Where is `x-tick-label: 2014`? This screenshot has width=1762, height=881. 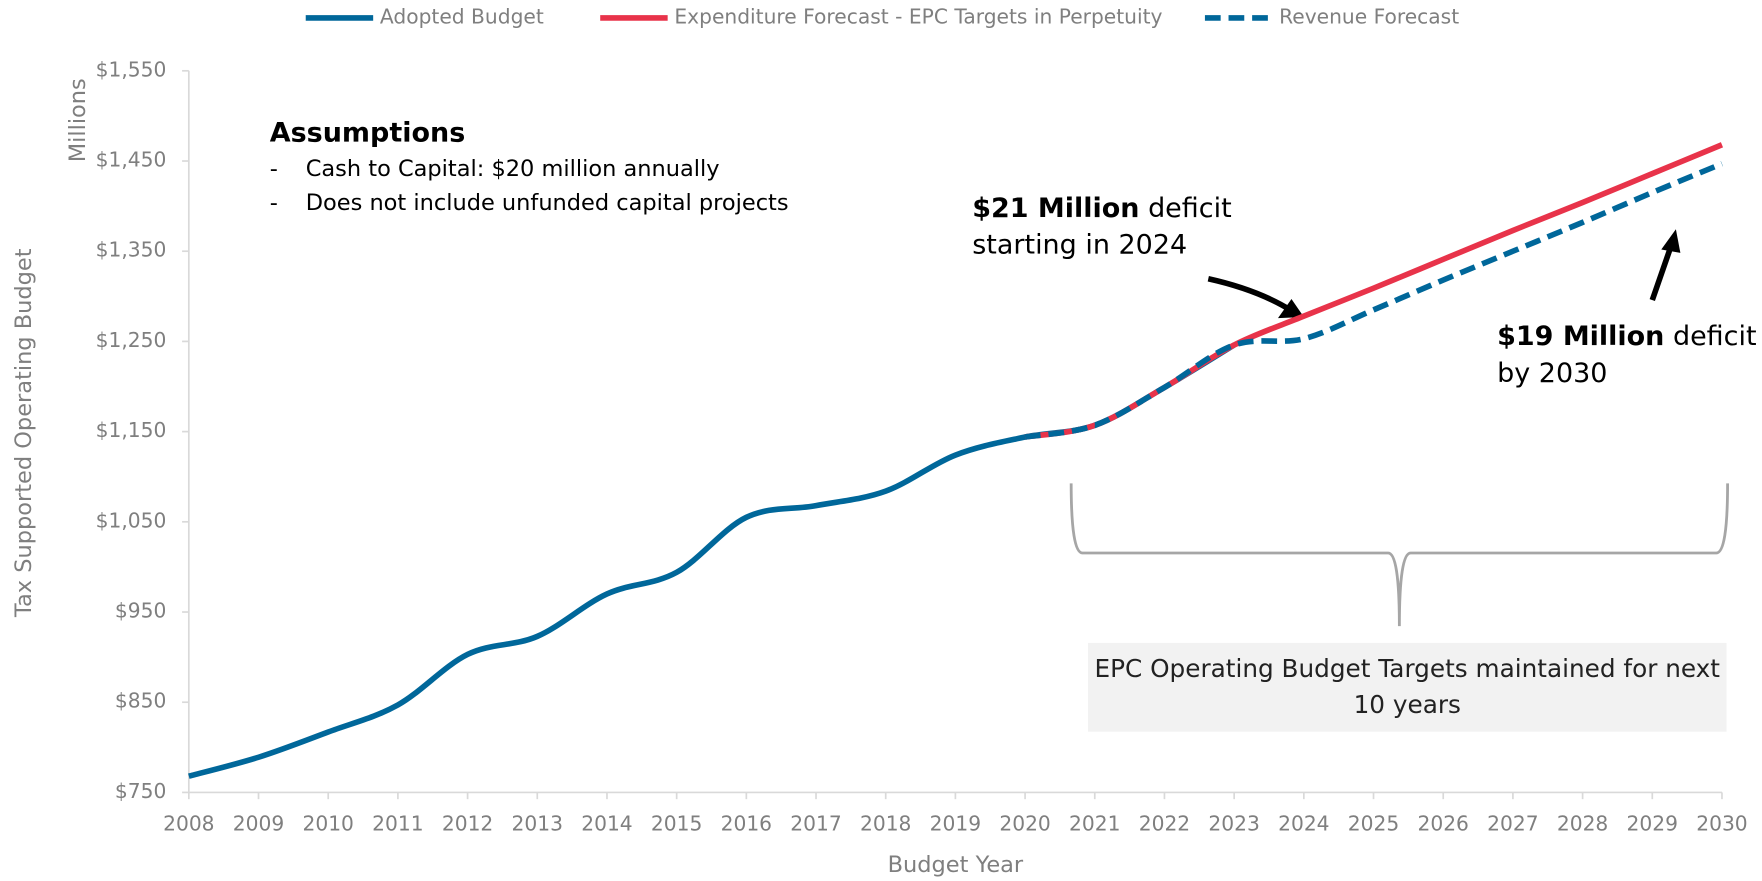
x-tick-label: 2014 is located at coordinates (606, 824).